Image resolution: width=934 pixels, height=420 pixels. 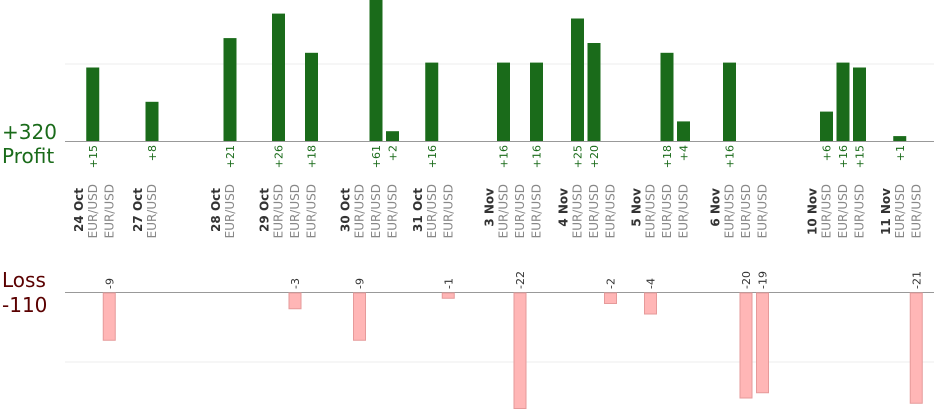 What do you see at coordinates (216, 210) in the screenshot?
I see `date-label: 28 Oct` at bounding box center [216, 210].